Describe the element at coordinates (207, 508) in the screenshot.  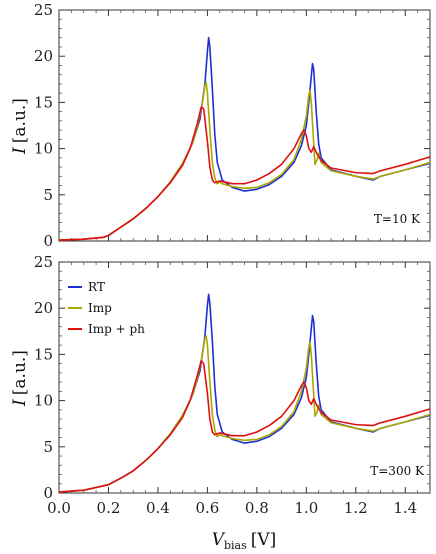
I see `x-tick-label: 0.6` at that location.